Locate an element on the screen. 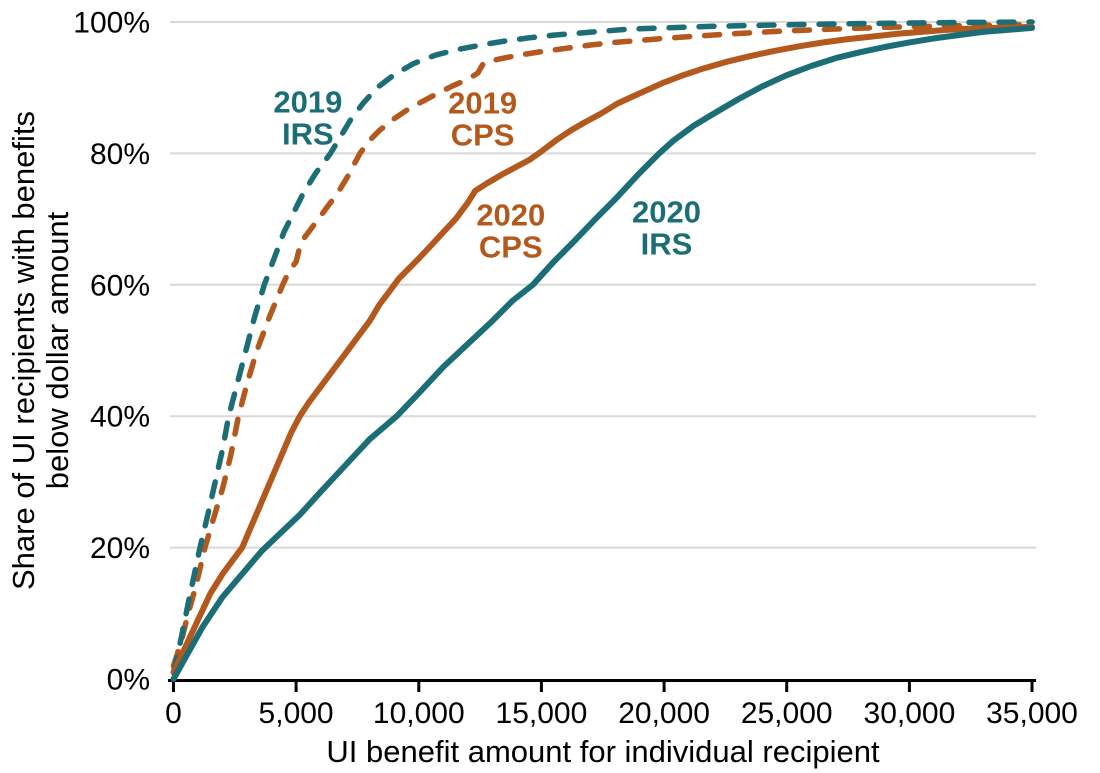  y-tick-label: 100% is located at coordinates (111, 23).